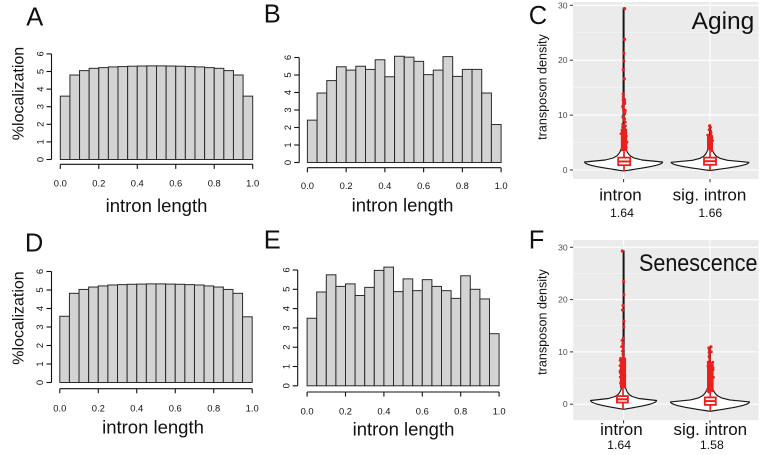 This screenshot has height=455, width=760. I want to click on svg-text: D, so click(34, 244).